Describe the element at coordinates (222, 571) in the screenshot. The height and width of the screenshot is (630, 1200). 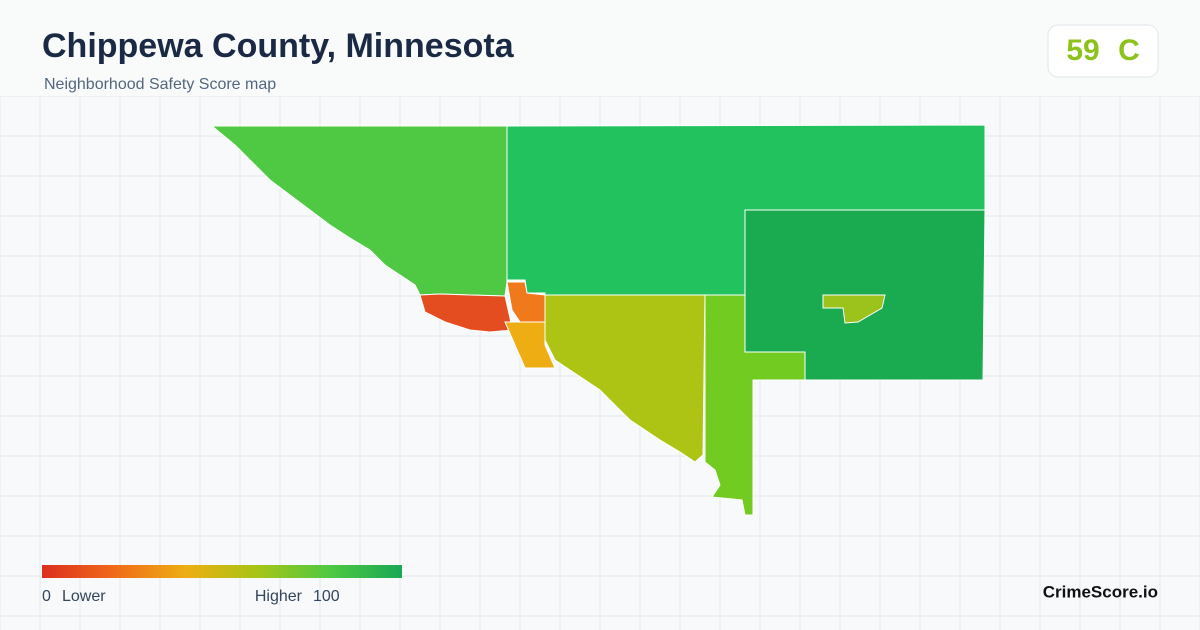
I see `legend-bar` at that location.